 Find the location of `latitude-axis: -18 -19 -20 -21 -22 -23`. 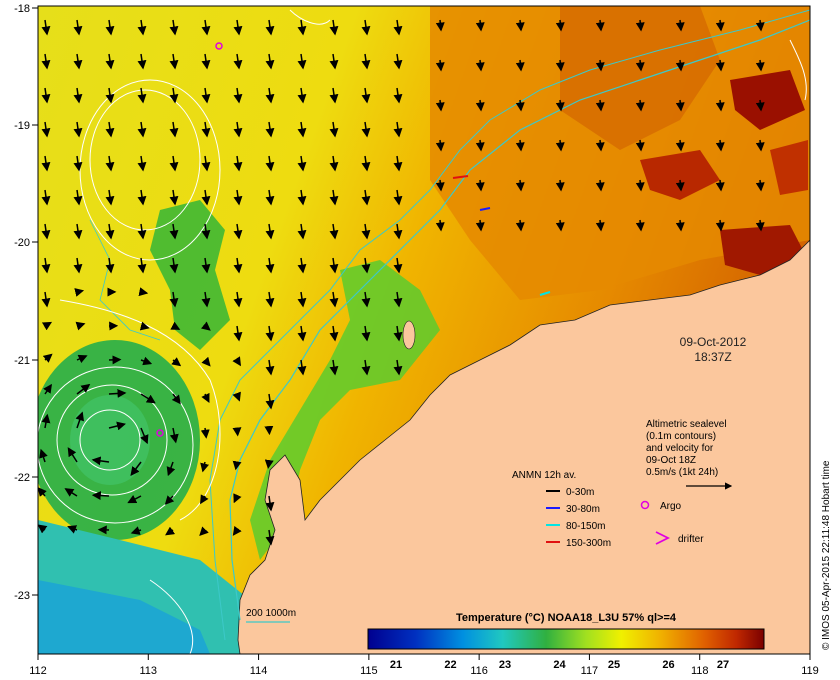

latitude-axis: -18 -19 -20 -21 -22 -23 is located at coordinates (26, 302).